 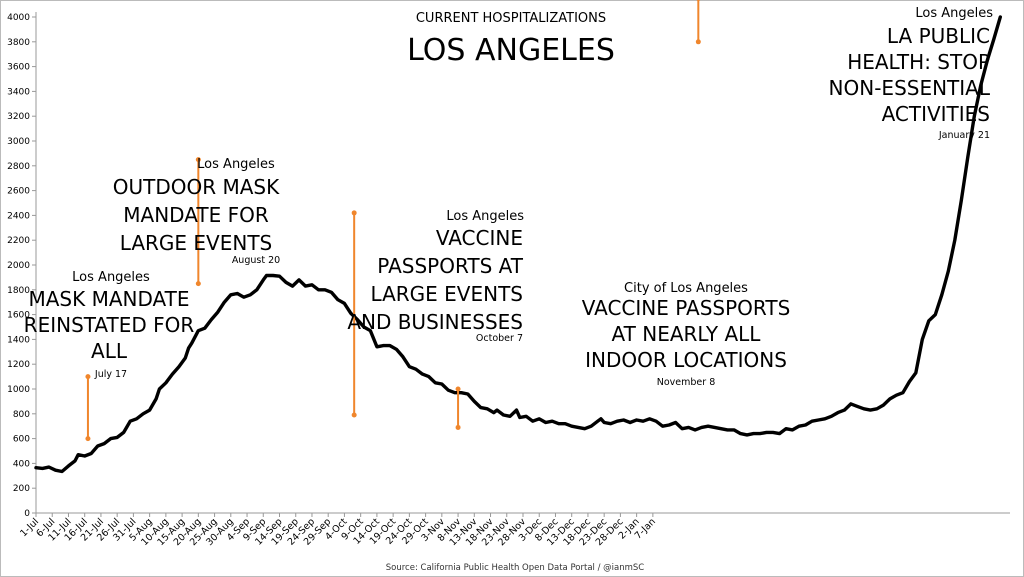 I want to click on chart-title: LOS ANGELES, so click(x=511, y=50).